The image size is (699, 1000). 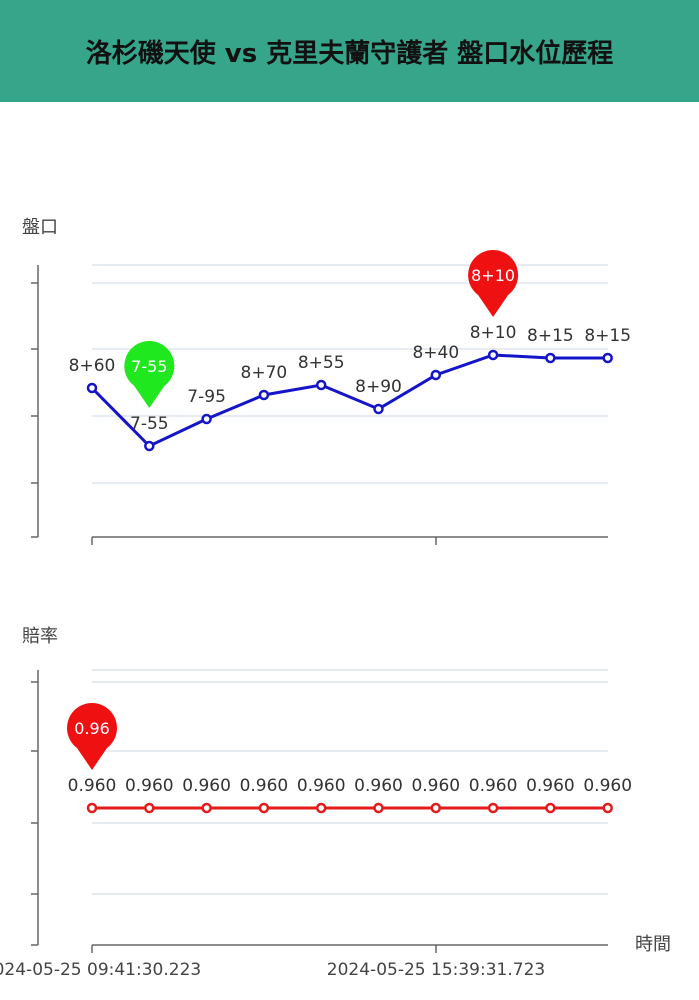 I want to click on x-tick-label: 2024-05-25 15:39:31.723, so click(x=436, y=970).